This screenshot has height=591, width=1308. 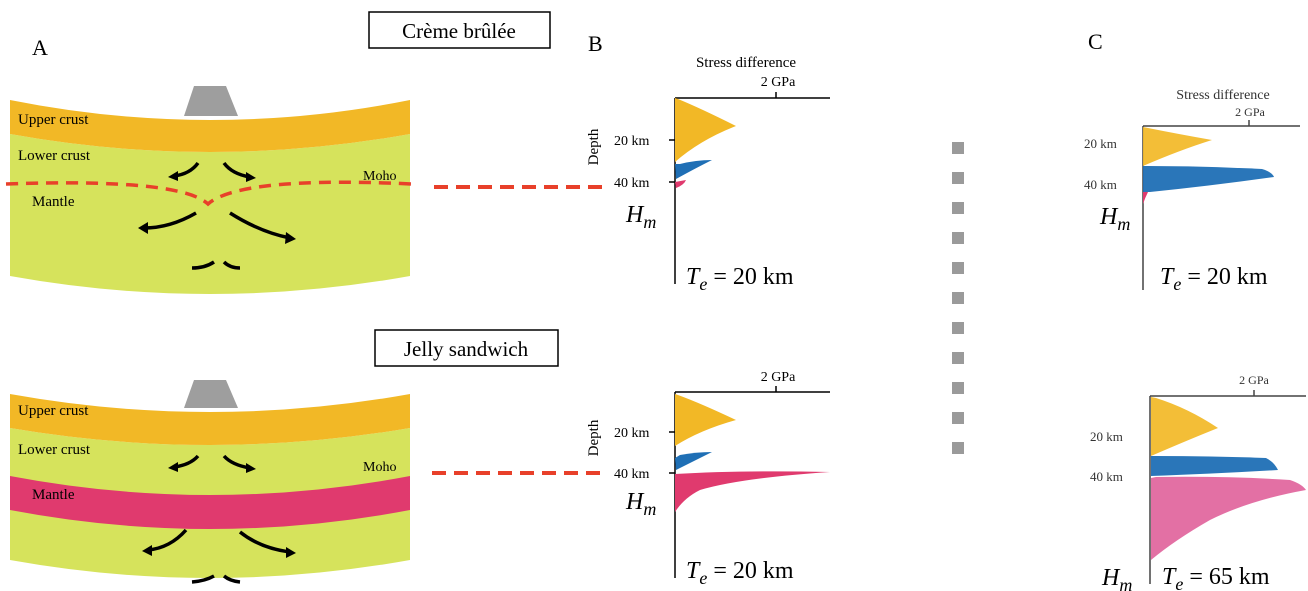 I want to click on moho-line, so click(x=209, y=193).